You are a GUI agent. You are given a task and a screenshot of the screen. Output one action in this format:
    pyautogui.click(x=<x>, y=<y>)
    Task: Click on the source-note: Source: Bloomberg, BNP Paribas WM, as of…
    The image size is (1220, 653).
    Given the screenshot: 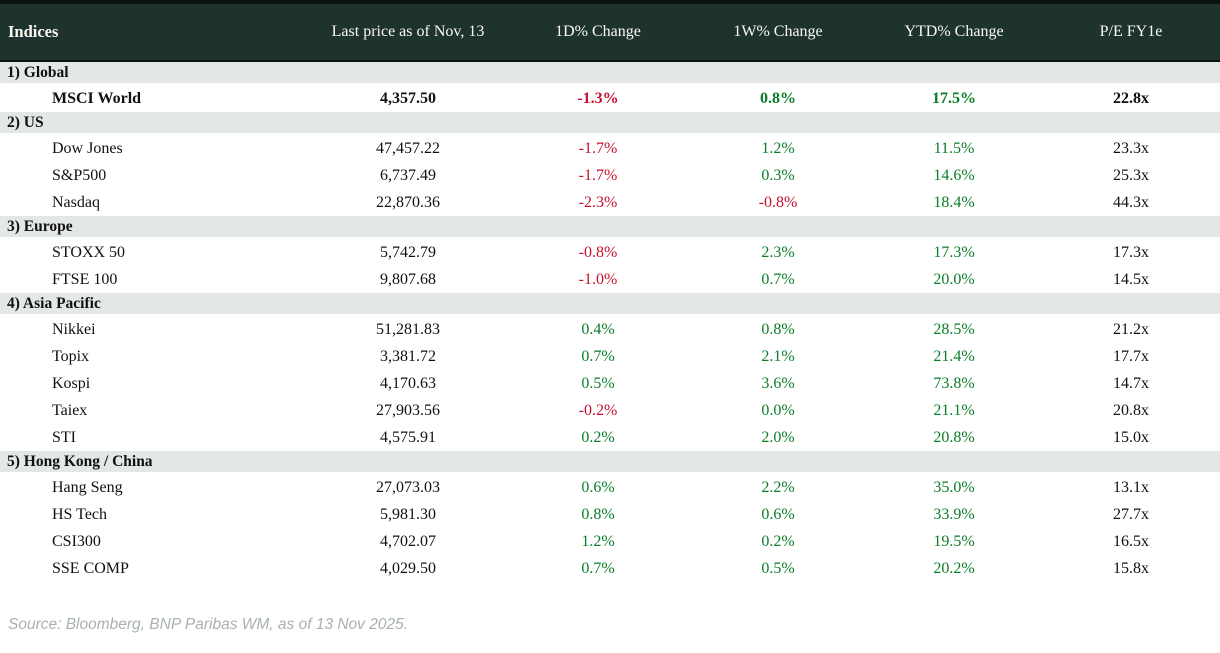 What is the action you would take?
    pyautogui.click(x=208, y=624)
    